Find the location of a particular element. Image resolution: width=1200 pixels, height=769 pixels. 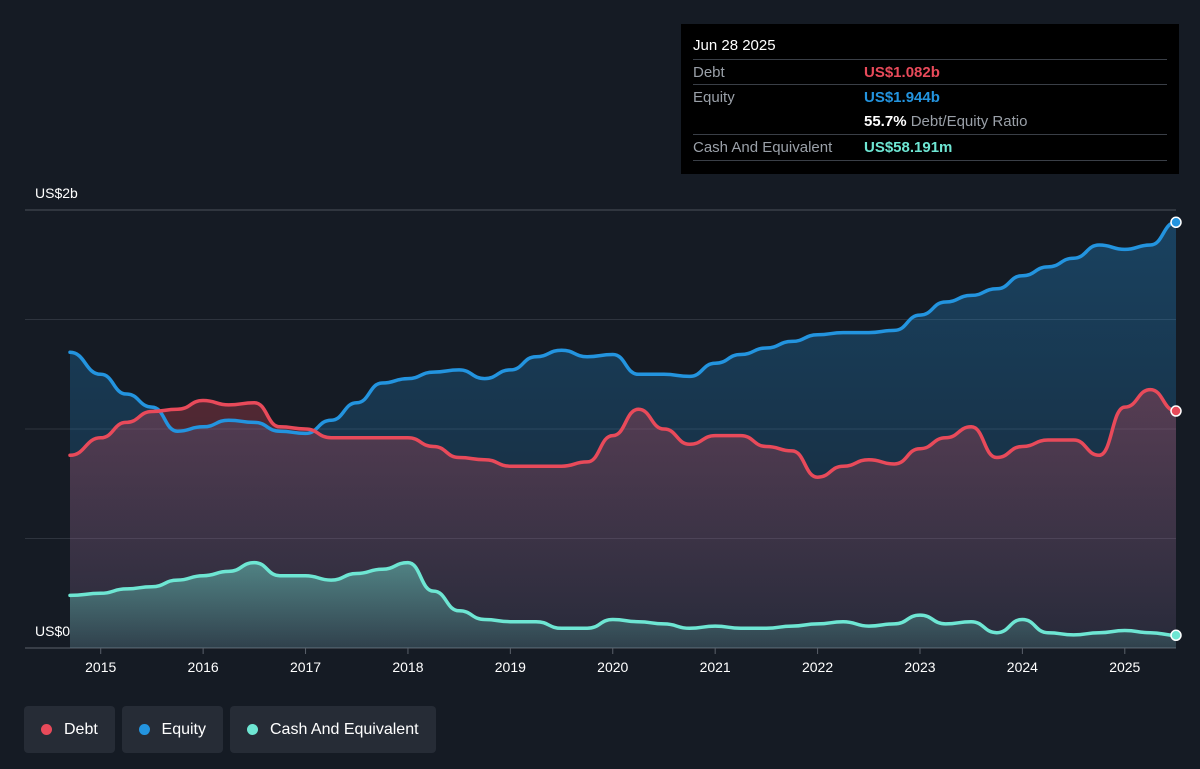

tooltip-equity-label: Equity is located at coordinates (714, 97).